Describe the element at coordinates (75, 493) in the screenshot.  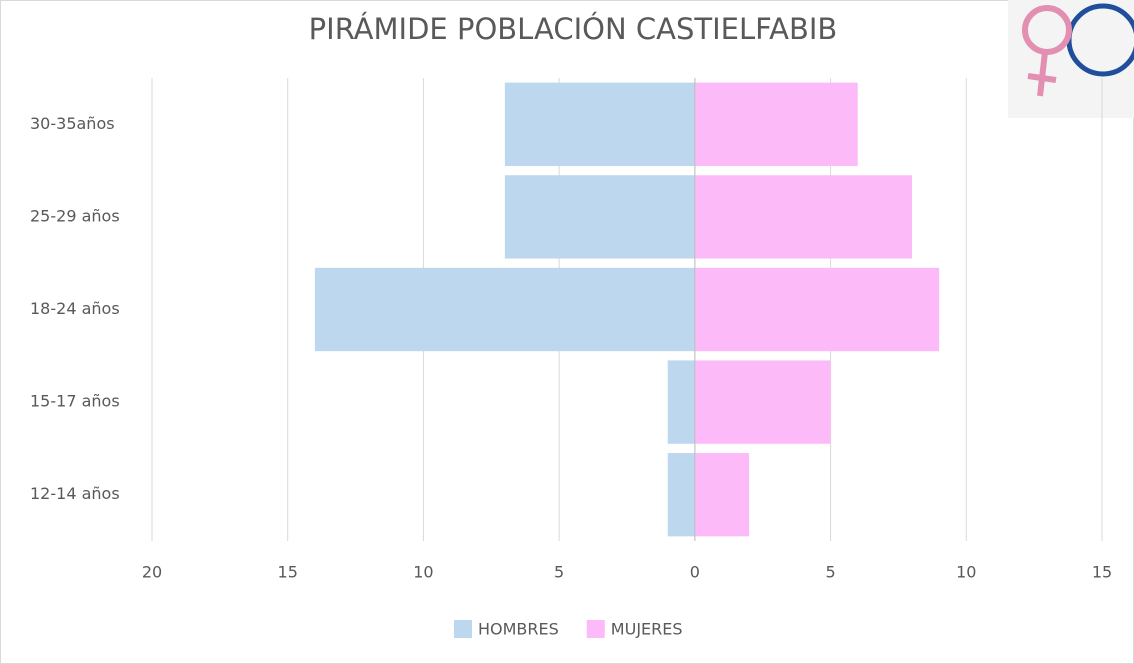
I see `y-tick-label: 12-14 años` at that location.